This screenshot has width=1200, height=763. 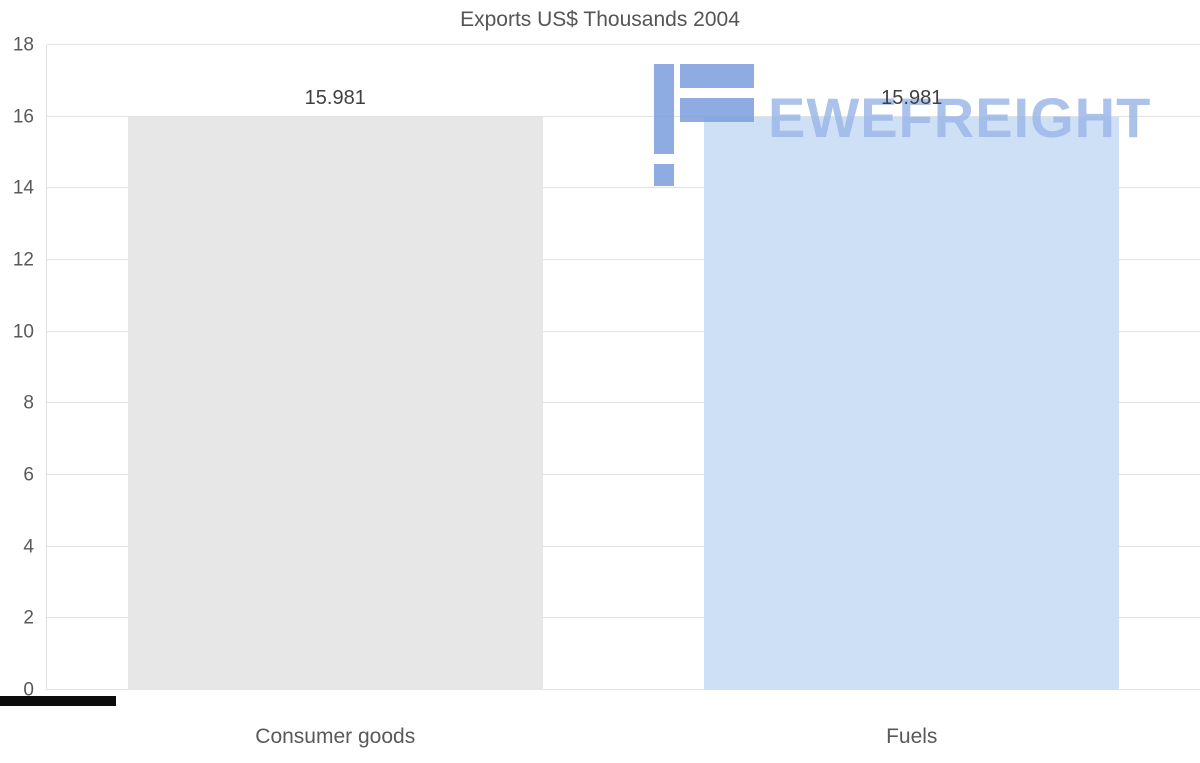 I want to click on y-tick-label-18: 18, so click(x=23, y=45).